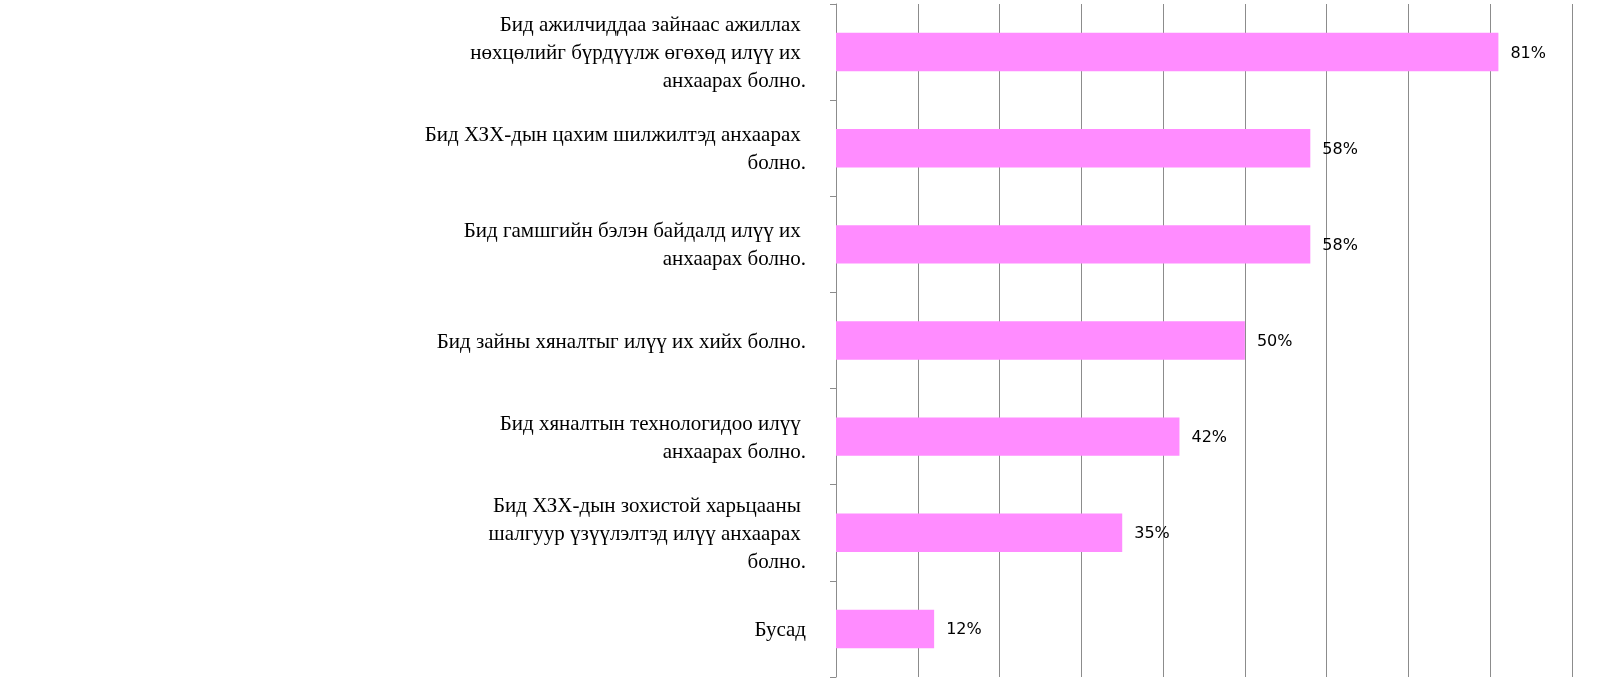  What do you see at coordinates (647, 532) in the screenshot?
I see `y-tick-label: Бид ХЗХ-дын зохистой харьцааны шалгуур үзүүлэлтэд илүү анхаарах болно.` at bounding box center [647, 532].